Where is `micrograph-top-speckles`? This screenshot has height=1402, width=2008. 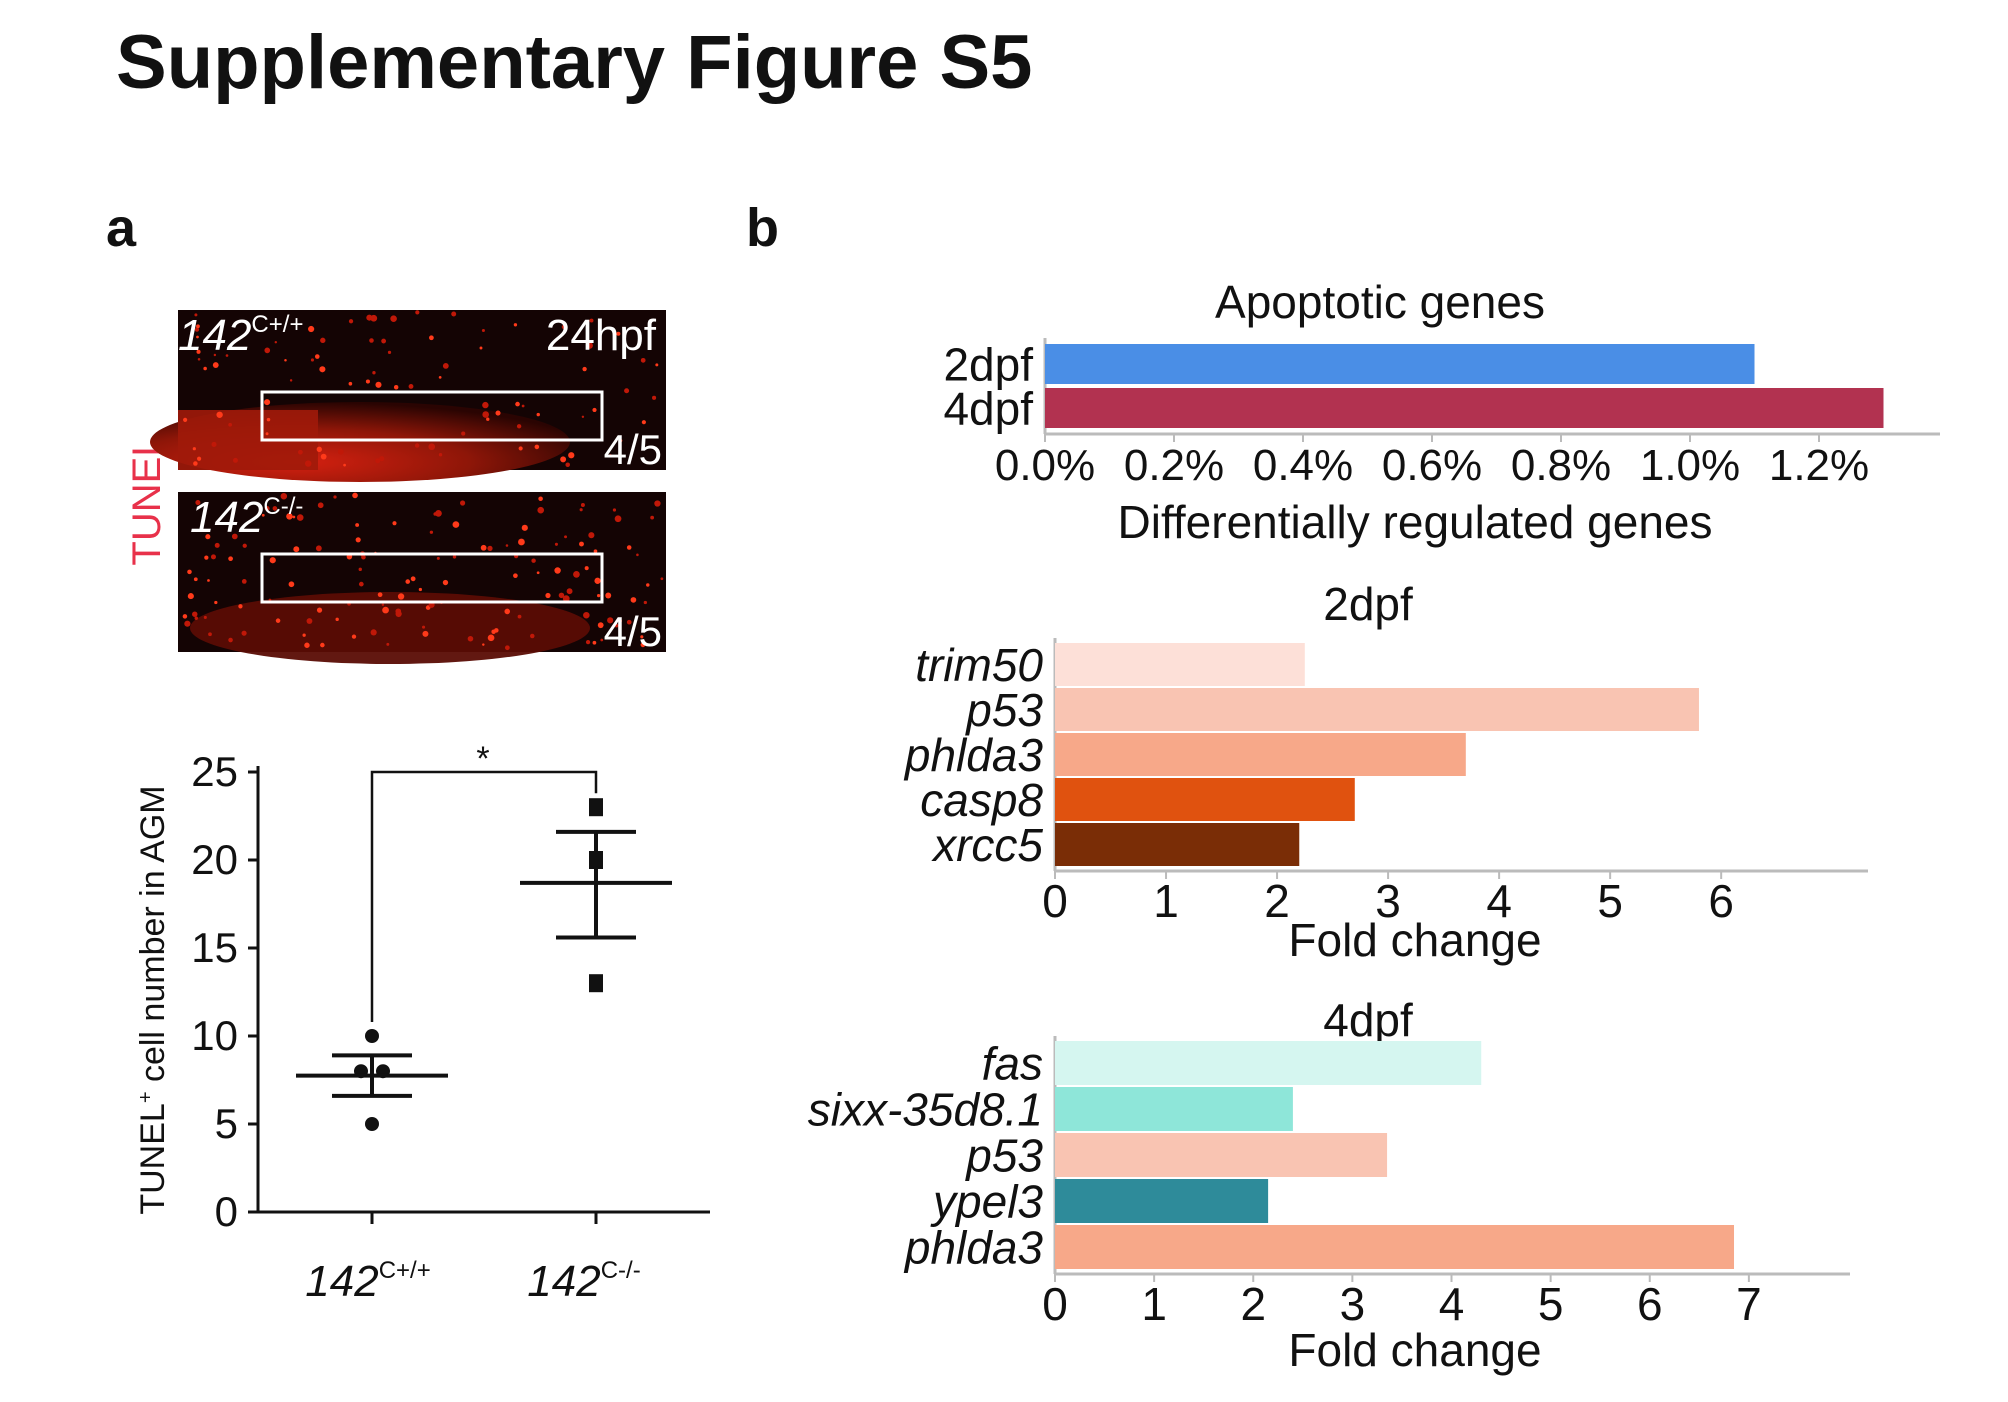
micrograph-top-speckles is located at coordinates (421, 388).